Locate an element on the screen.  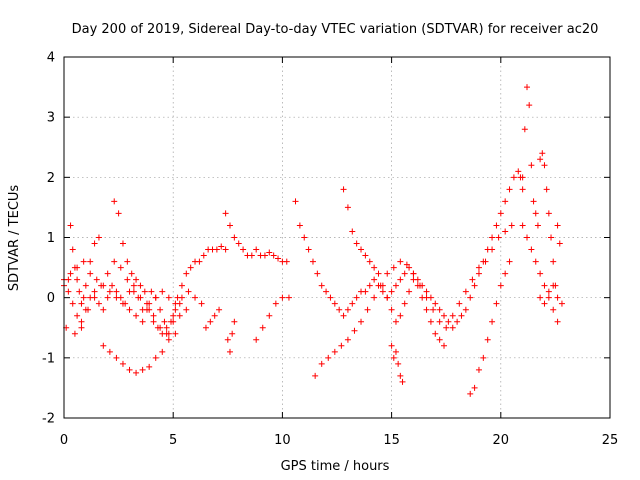
y-tick-label: 0 is located at coordinates (51, 298).